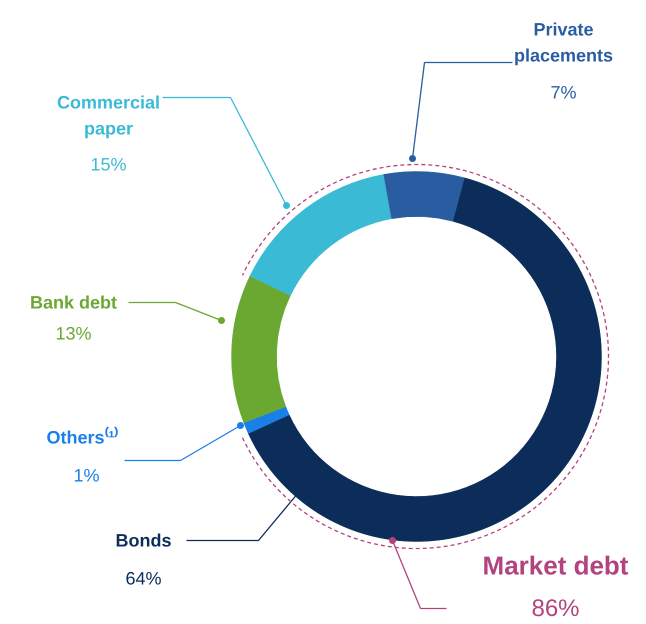 The height and width of the screenshot is (624, 646). I want to click on slice-label: Bank debt, so click(74, 302).